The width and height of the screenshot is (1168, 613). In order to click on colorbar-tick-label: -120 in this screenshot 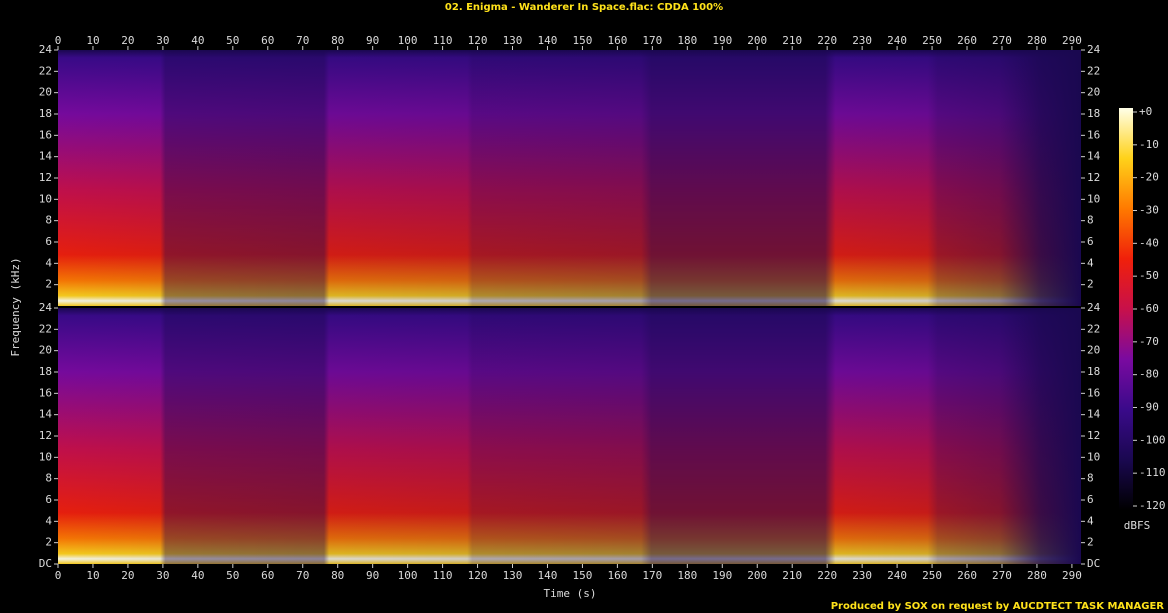, I will do `click(1152, 505)`.